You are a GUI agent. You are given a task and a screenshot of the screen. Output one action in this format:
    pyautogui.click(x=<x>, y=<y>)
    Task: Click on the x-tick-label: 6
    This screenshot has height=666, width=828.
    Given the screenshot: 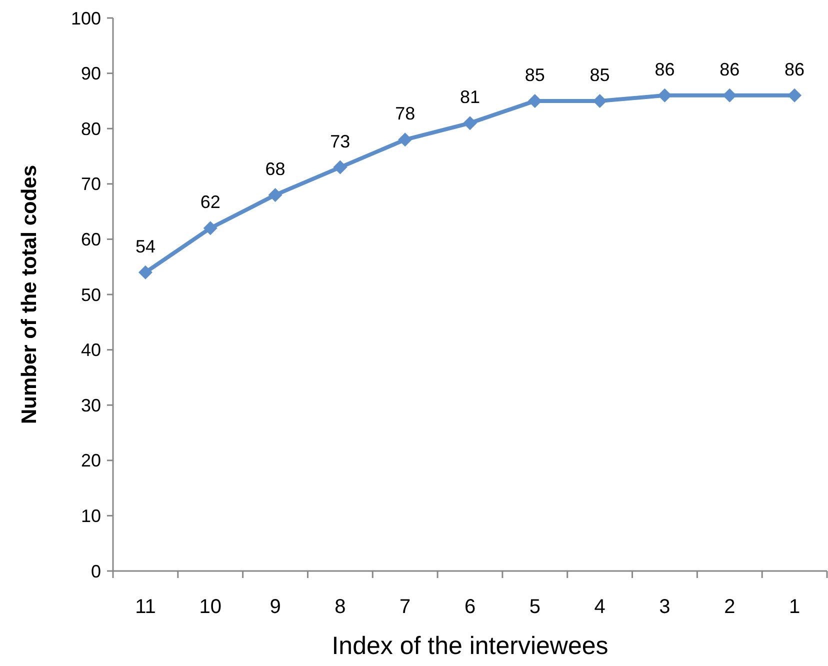 What is the action you would take?
    pyautogui.click(x=470, y=607)
    